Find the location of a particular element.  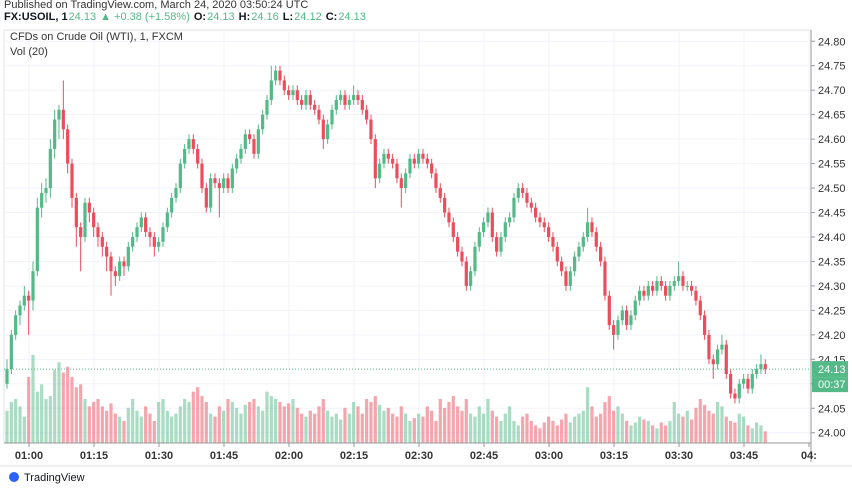

brand: TradingView is located at coordinates (54, 478).